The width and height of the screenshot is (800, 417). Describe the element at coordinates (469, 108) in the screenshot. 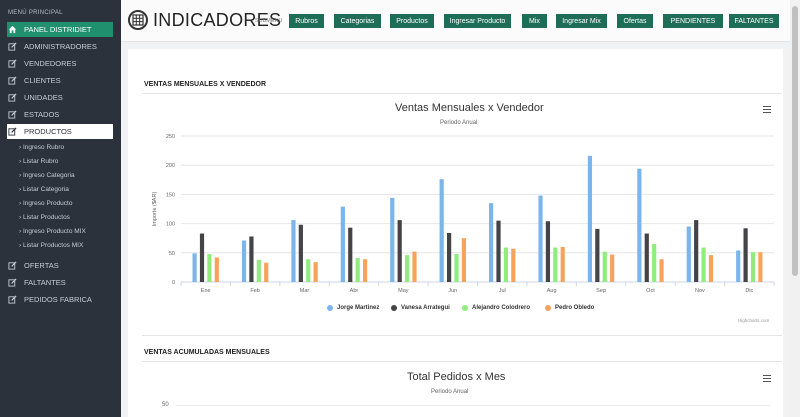

I see `chart-title: Ventas Mensuales x Vendedor` at that location.